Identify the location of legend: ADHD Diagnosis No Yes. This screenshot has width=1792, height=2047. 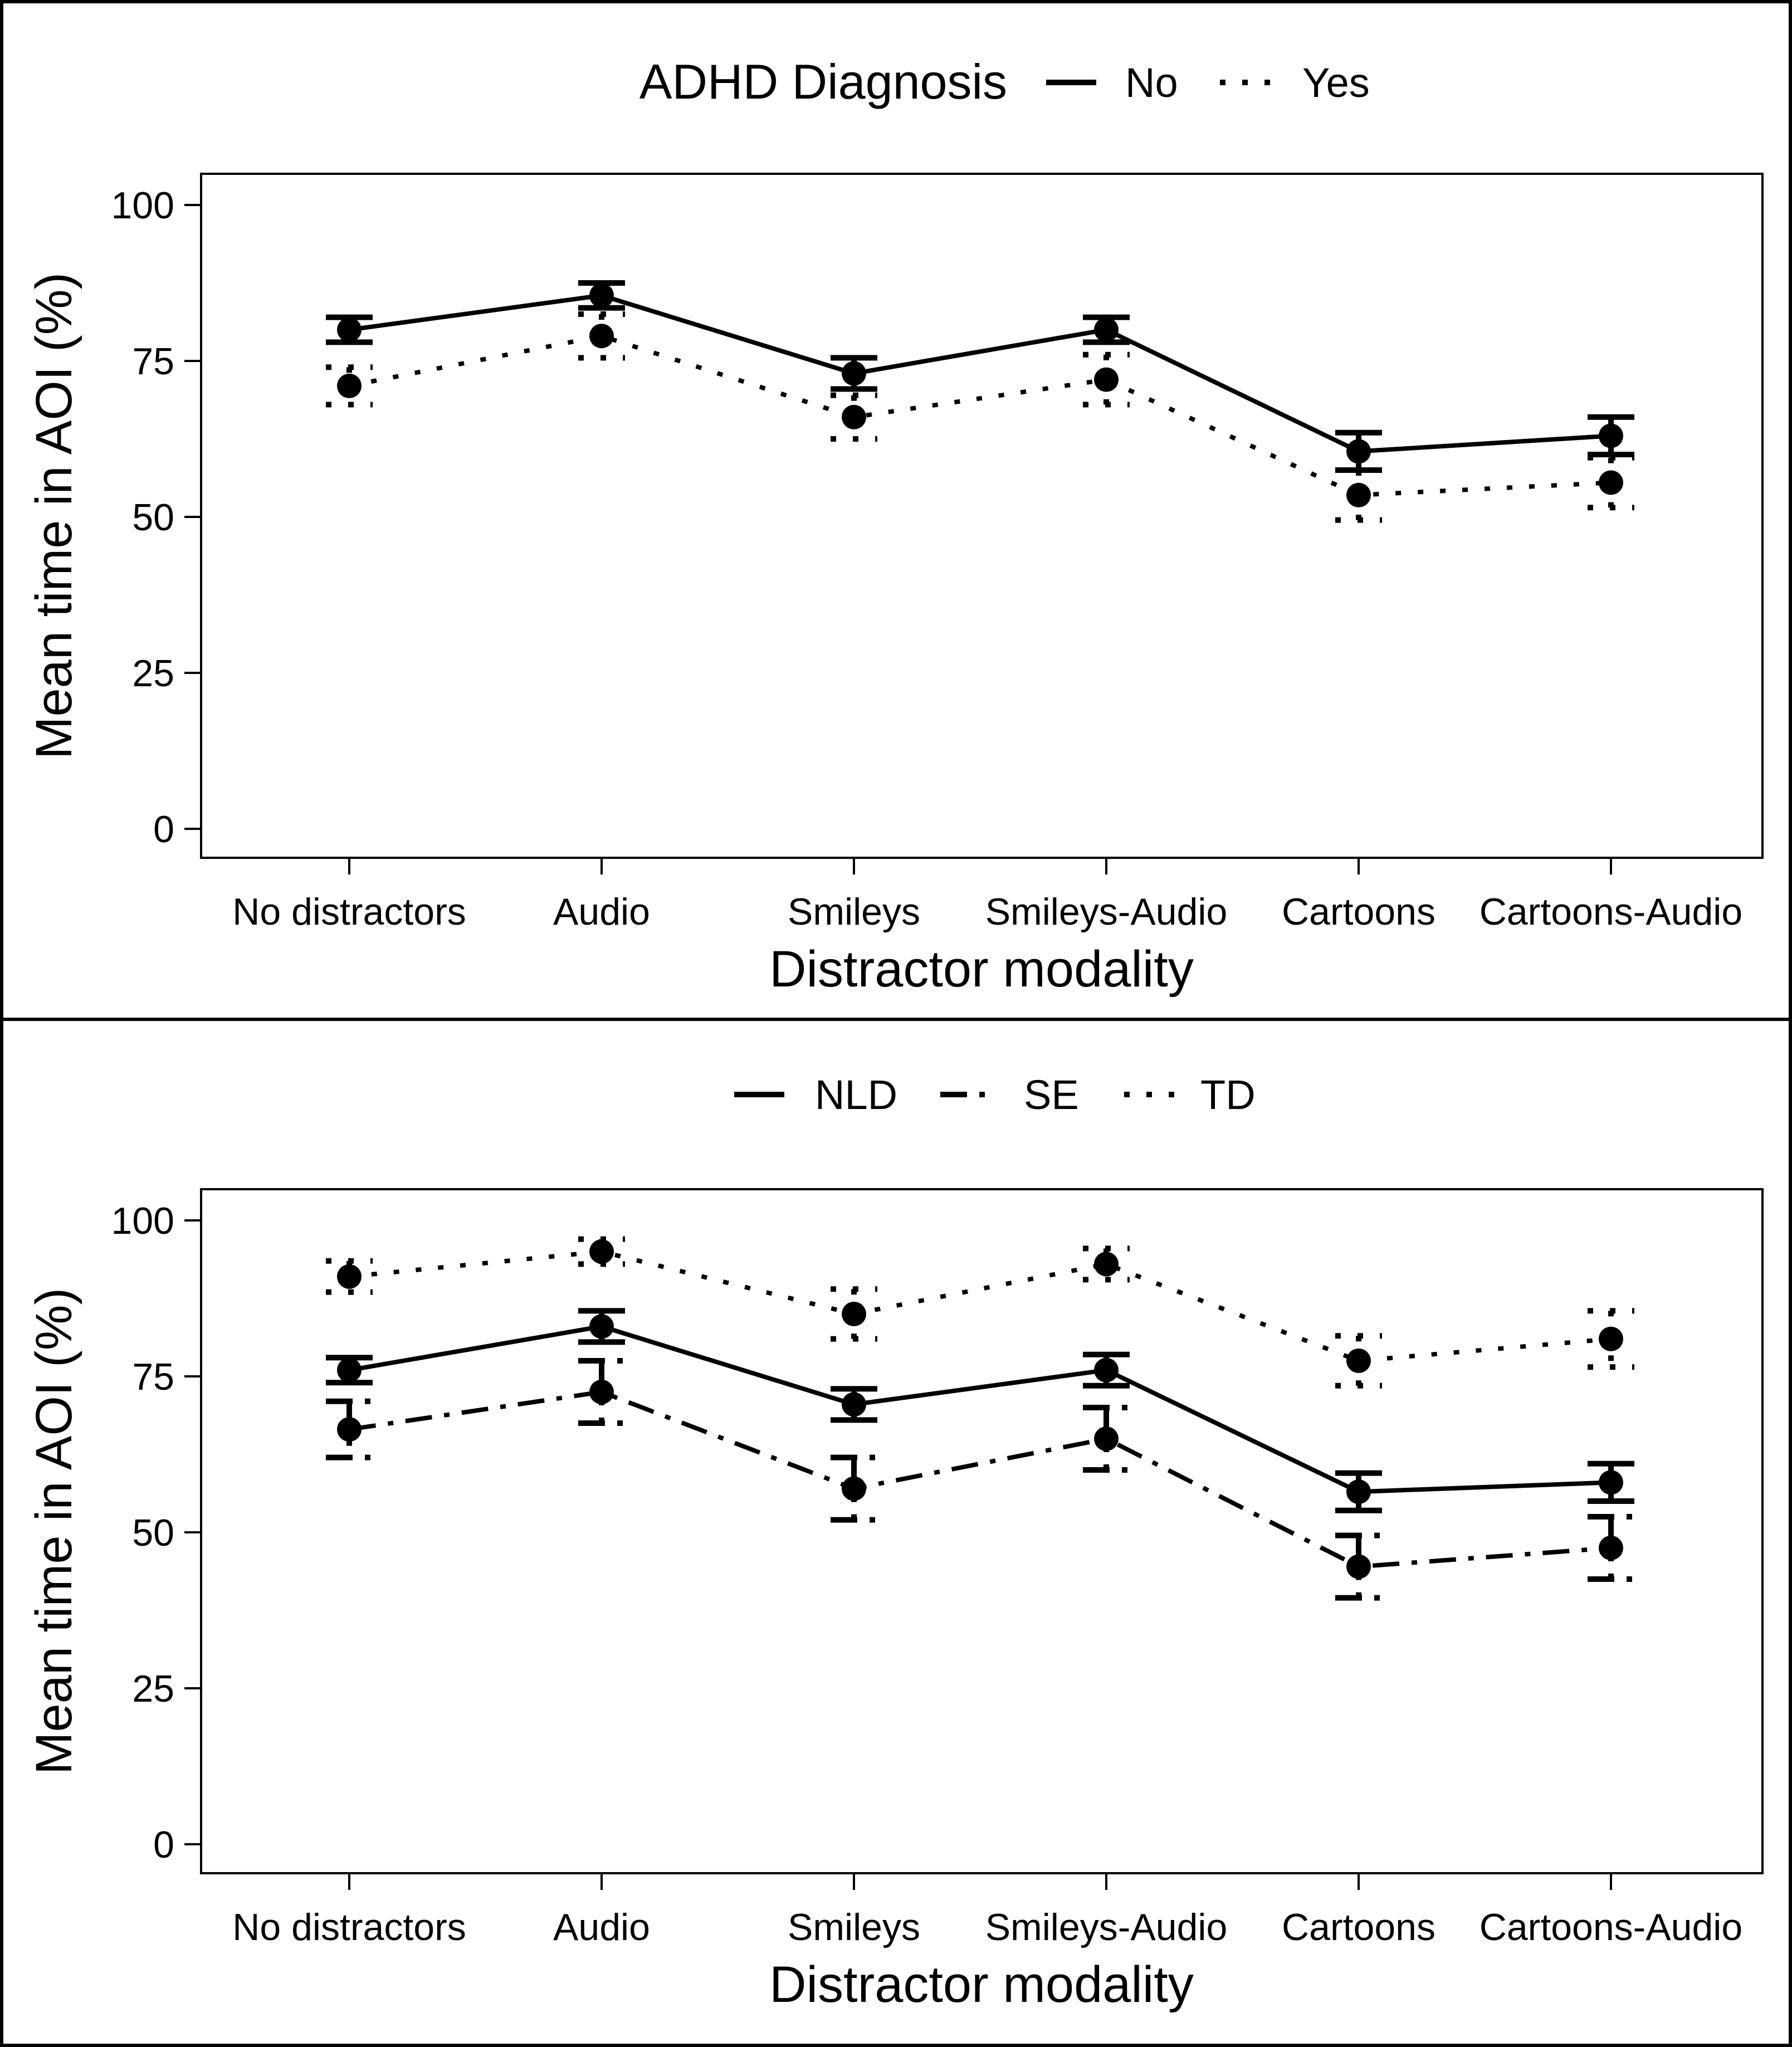
(1004, 82).